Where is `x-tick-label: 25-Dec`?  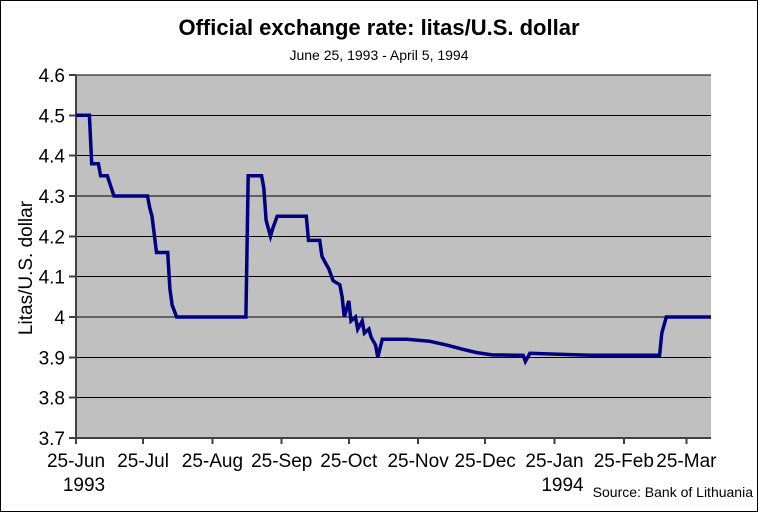
x-tick-label: 25-Dec is located at coordinates (485, 461).